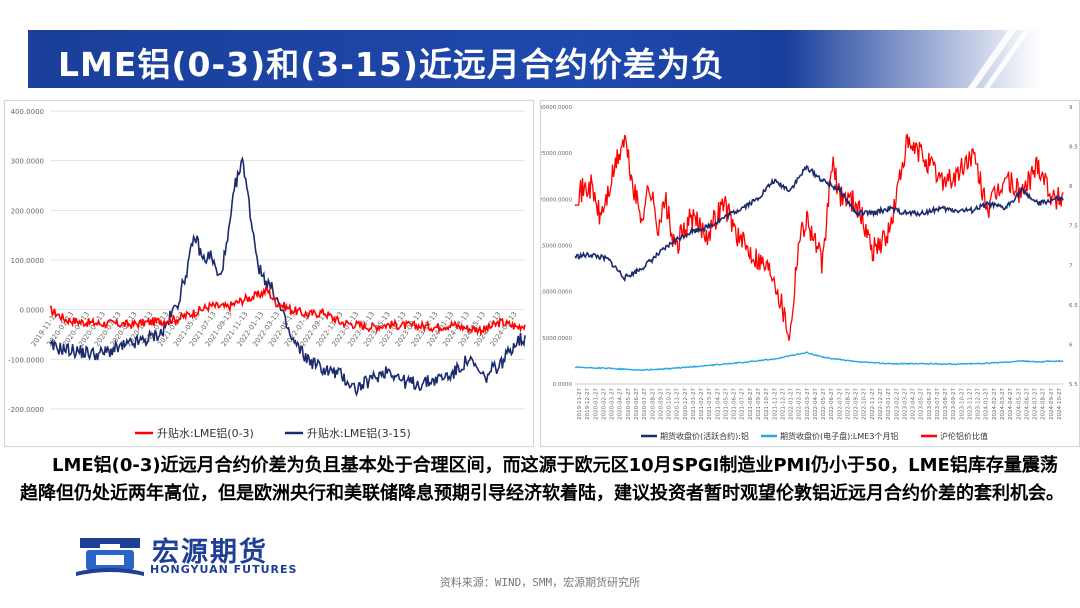 This screenshot has width=1080, height=608. What do you see at coordinates (704, 436) in the screenshot?
I see `legend-label: 期货收盘价(活跃合约):铝` at bounding box center [704, 436].